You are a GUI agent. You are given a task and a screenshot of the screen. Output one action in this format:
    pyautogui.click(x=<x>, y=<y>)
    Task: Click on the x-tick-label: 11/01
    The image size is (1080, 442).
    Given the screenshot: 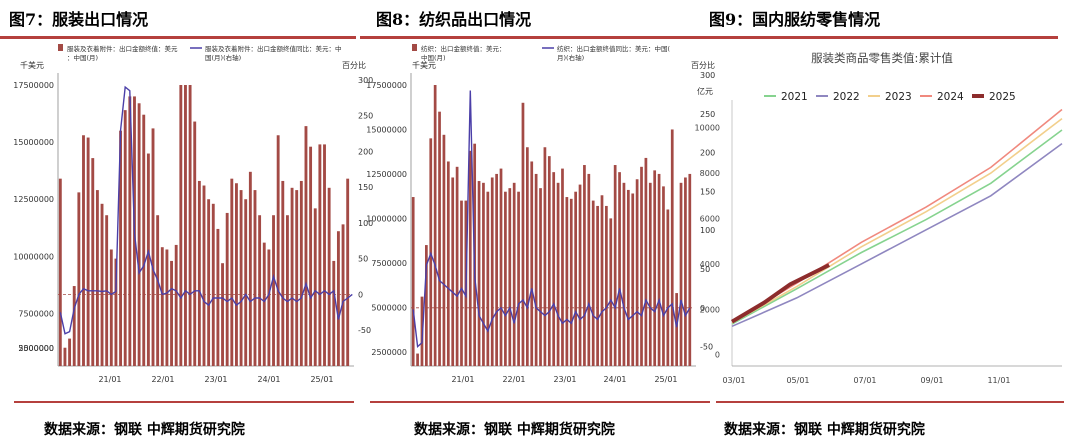 What is the action you would take?
    pyautogui.click(x=998, y=380)
    